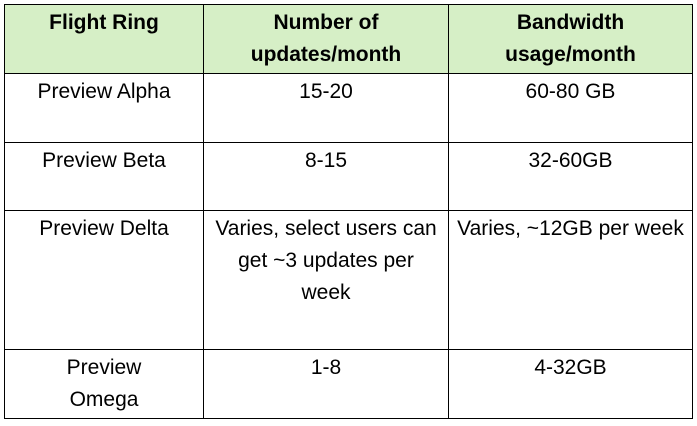  Describe the element at coordinates (326, 108) in the screenshot. I see `cell: 15-20` at that location.